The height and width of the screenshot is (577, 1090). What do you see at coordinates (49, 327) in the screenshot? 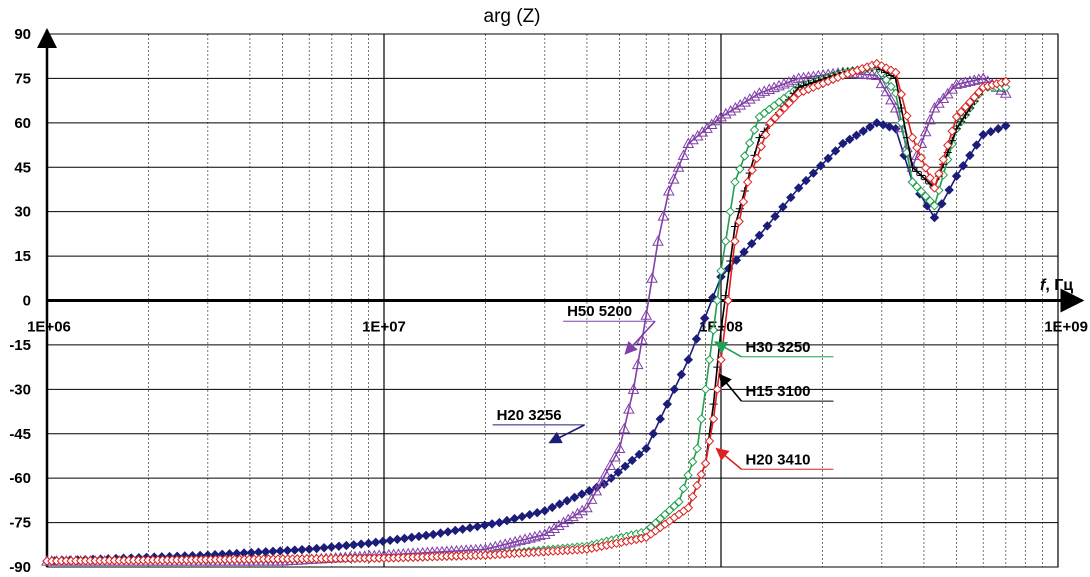
I see `x-tick-label: 1E+06` at bounding box center [49, 327].